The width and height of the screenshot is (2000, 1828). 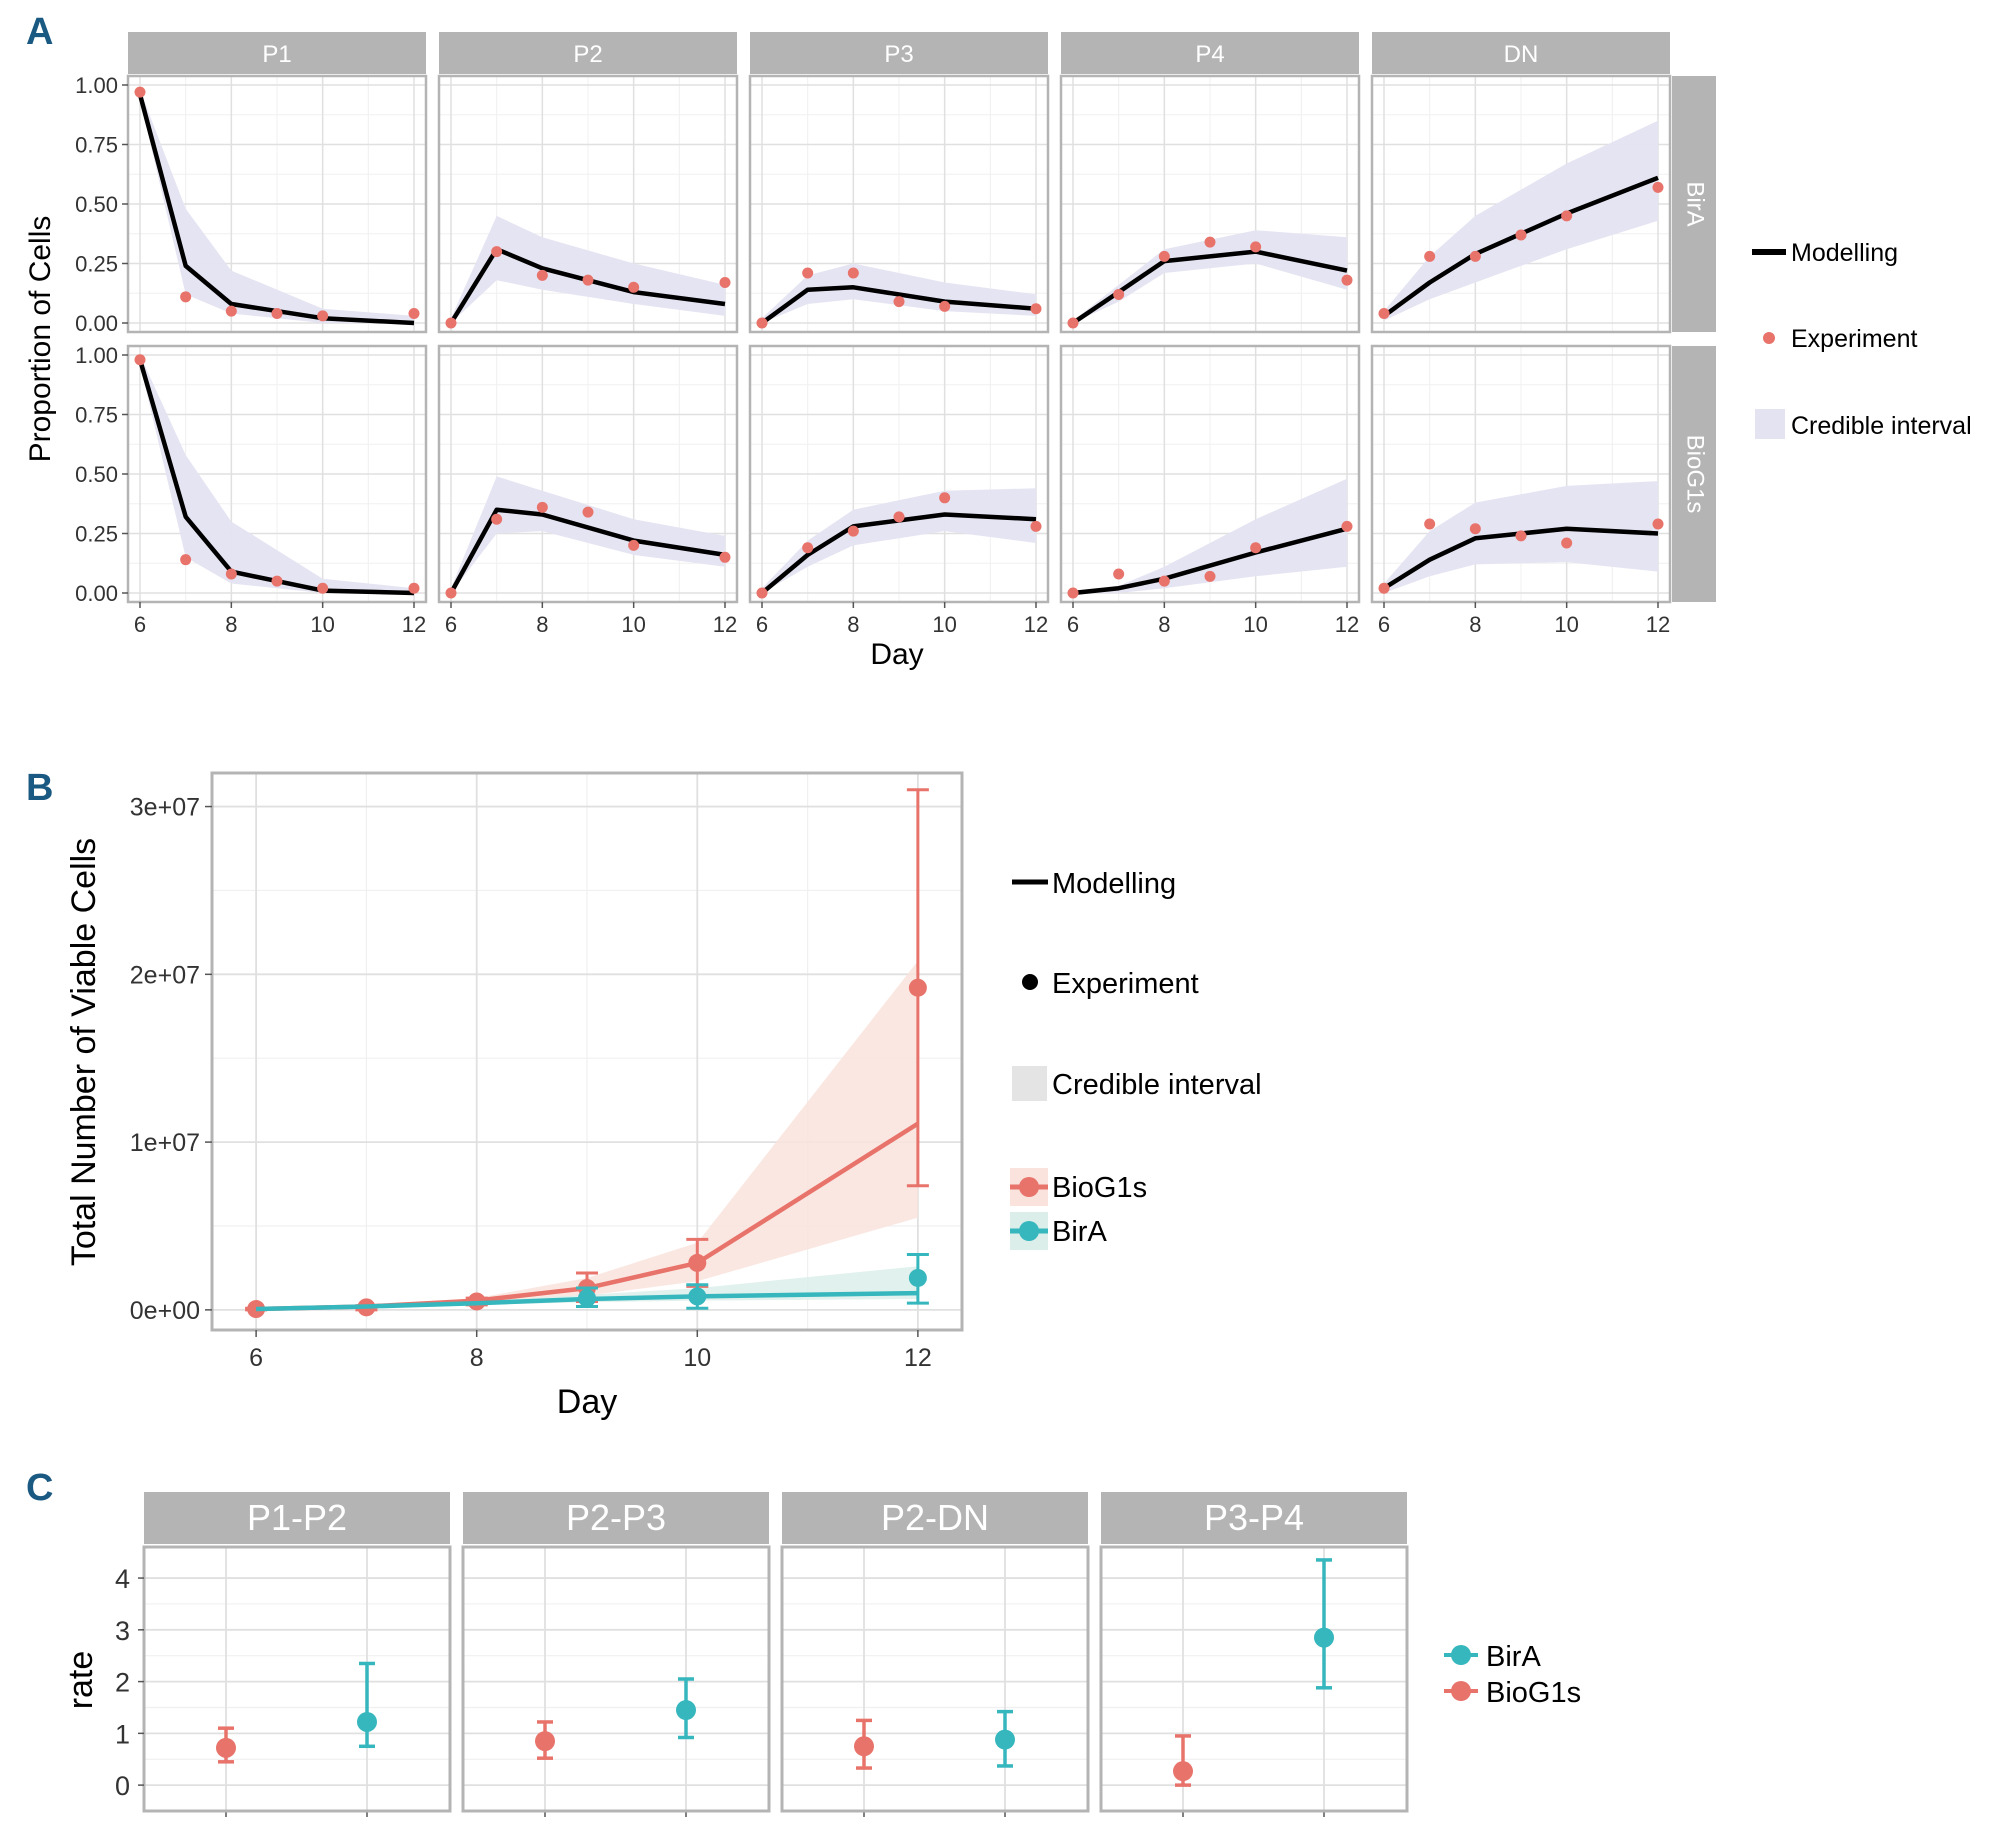 I want to click on credible-band-BioG1s, so click(x=587, y=1135).